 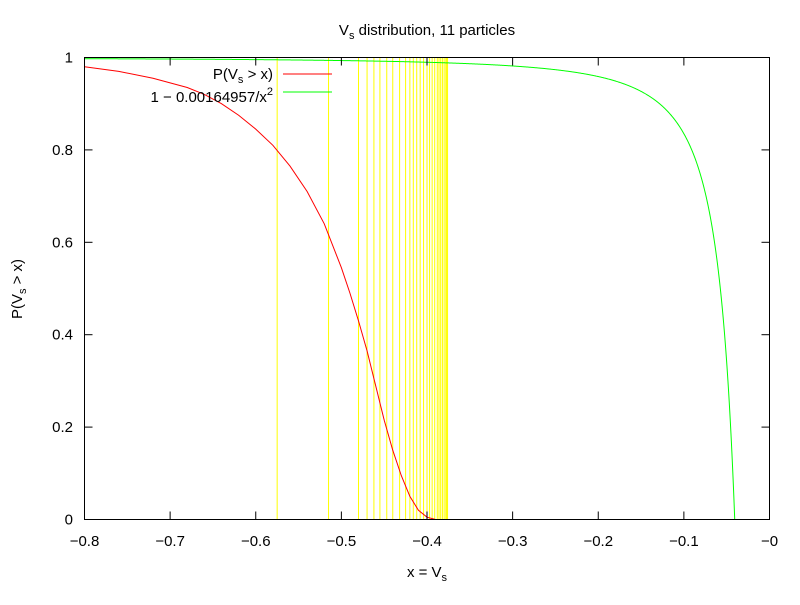 I want to click on x-tick-label: −0.4, so click(x=427, y=541).